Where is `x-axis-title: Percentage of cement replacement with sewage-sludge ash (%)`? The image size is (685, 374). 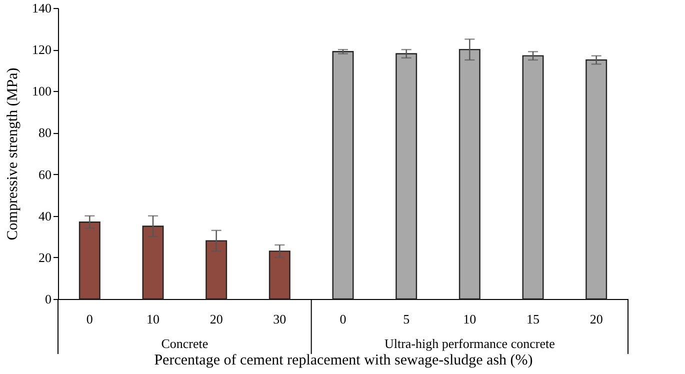 x-axis-title: Percentage of cement replacement with sewage-sludge ash (%) is located at coordinates (343, 360).